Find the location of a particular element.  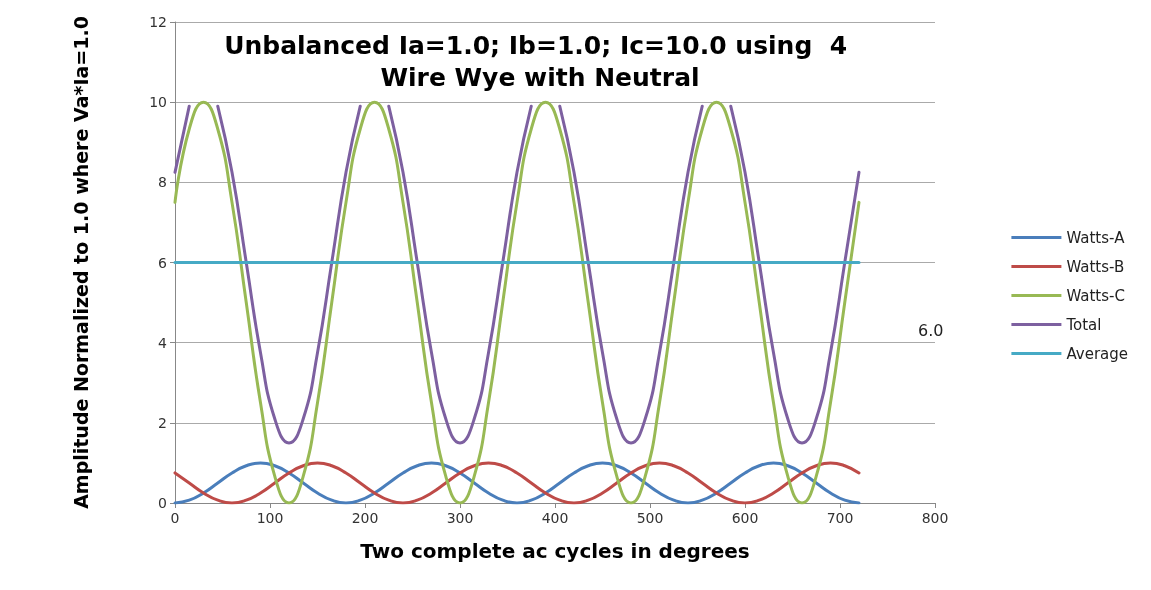

x-tick-label: 500 is located at coordinates (650, 518).